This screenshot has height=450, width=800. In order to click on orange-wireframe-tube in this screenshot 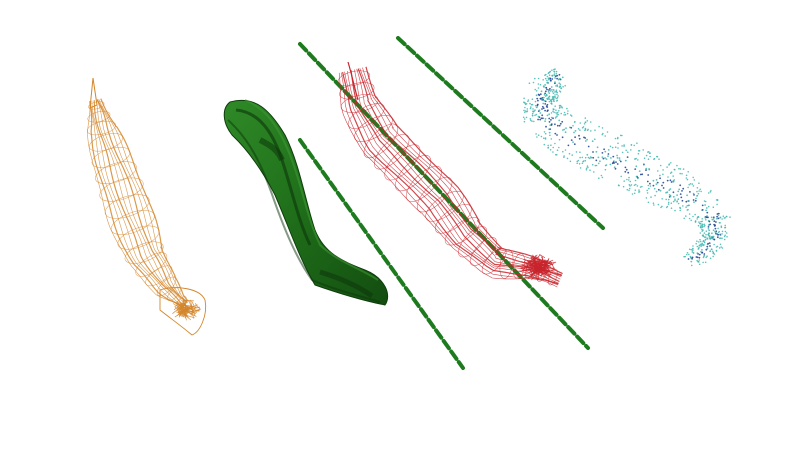, I will do `click(146, 206)`.